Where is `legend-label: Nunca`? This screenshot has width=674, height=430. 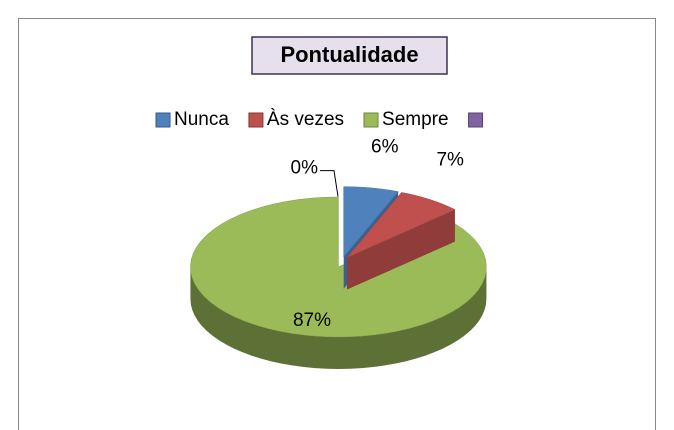 legend-label: Nunca is located at coordinates (201, 119).